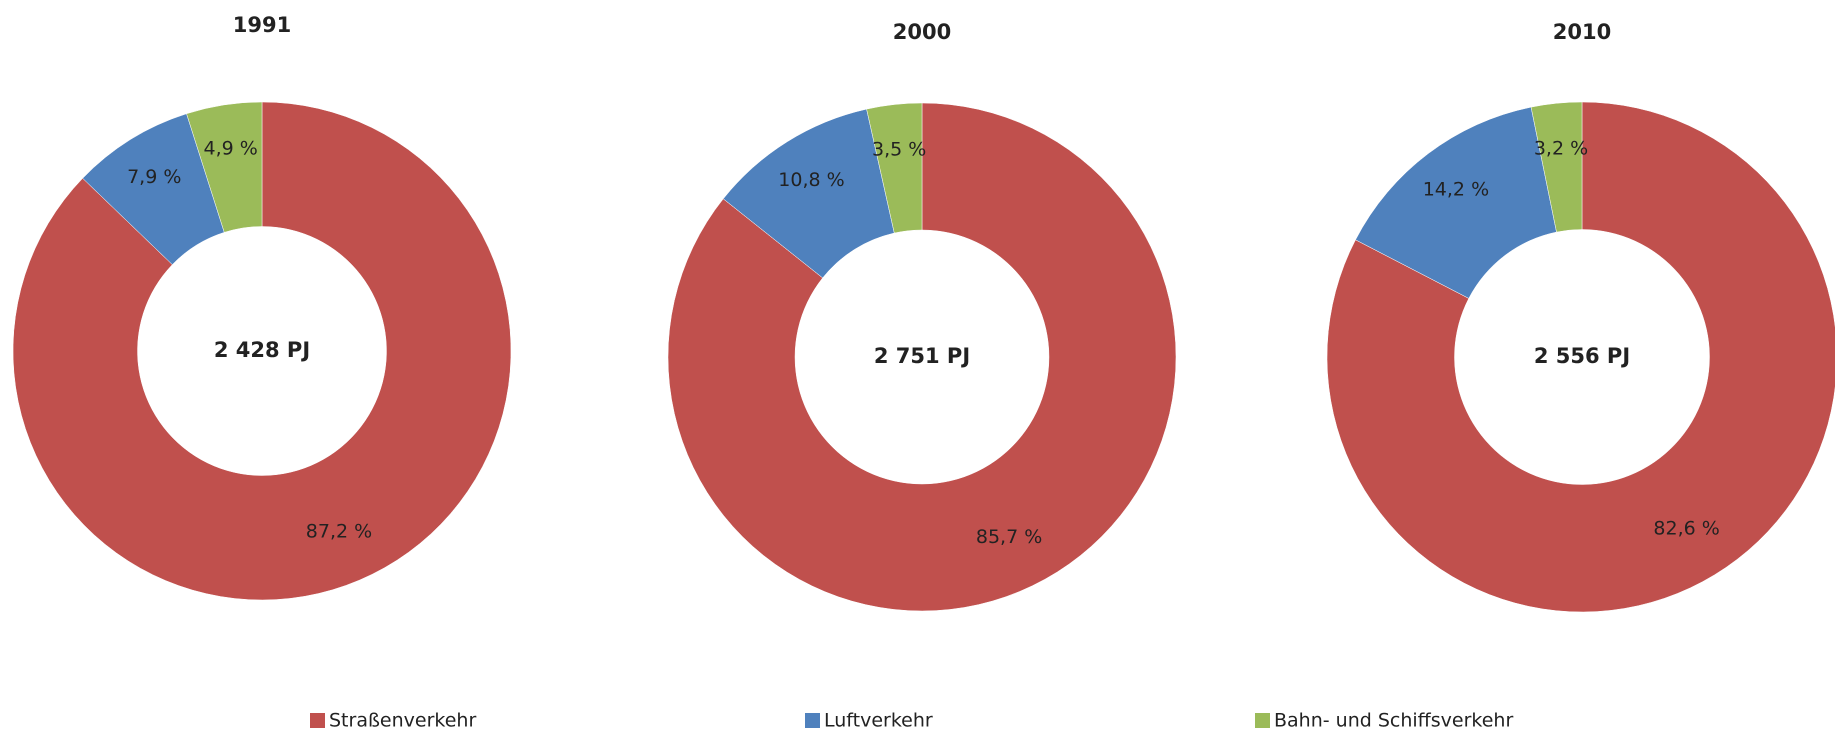 Image resolution: width=1835 pixels, height=735 pixels. What do you see at coordinates (1686, 528) in the screenshot?
I see `data-label: 82,6 %` at bounding box center [1686, 528].